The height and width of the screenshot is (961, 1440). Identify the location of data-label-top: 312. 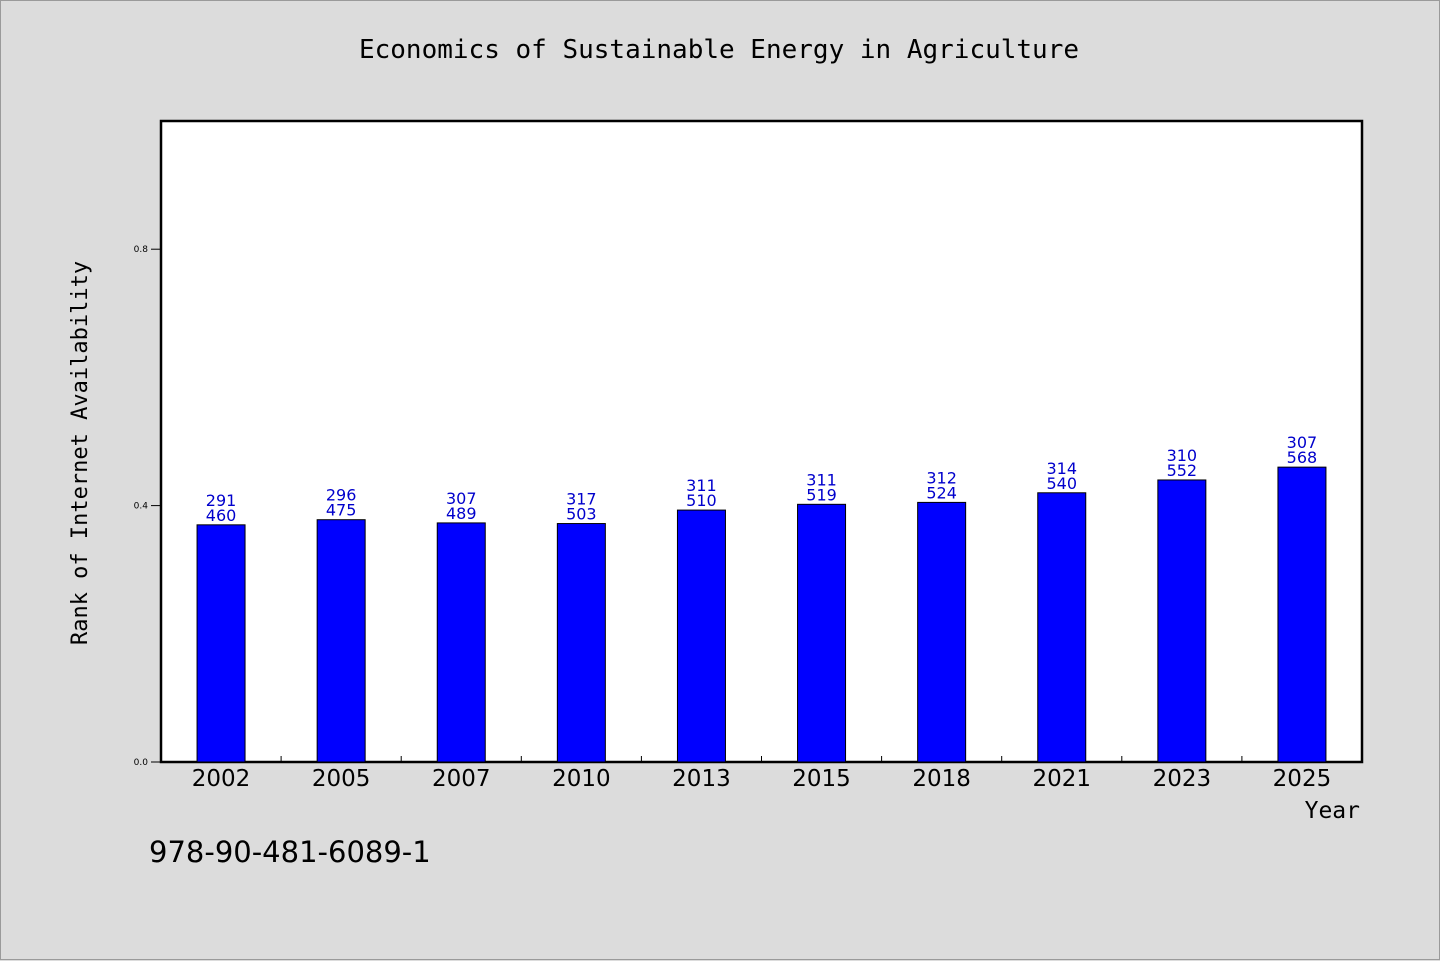
(941, 477).